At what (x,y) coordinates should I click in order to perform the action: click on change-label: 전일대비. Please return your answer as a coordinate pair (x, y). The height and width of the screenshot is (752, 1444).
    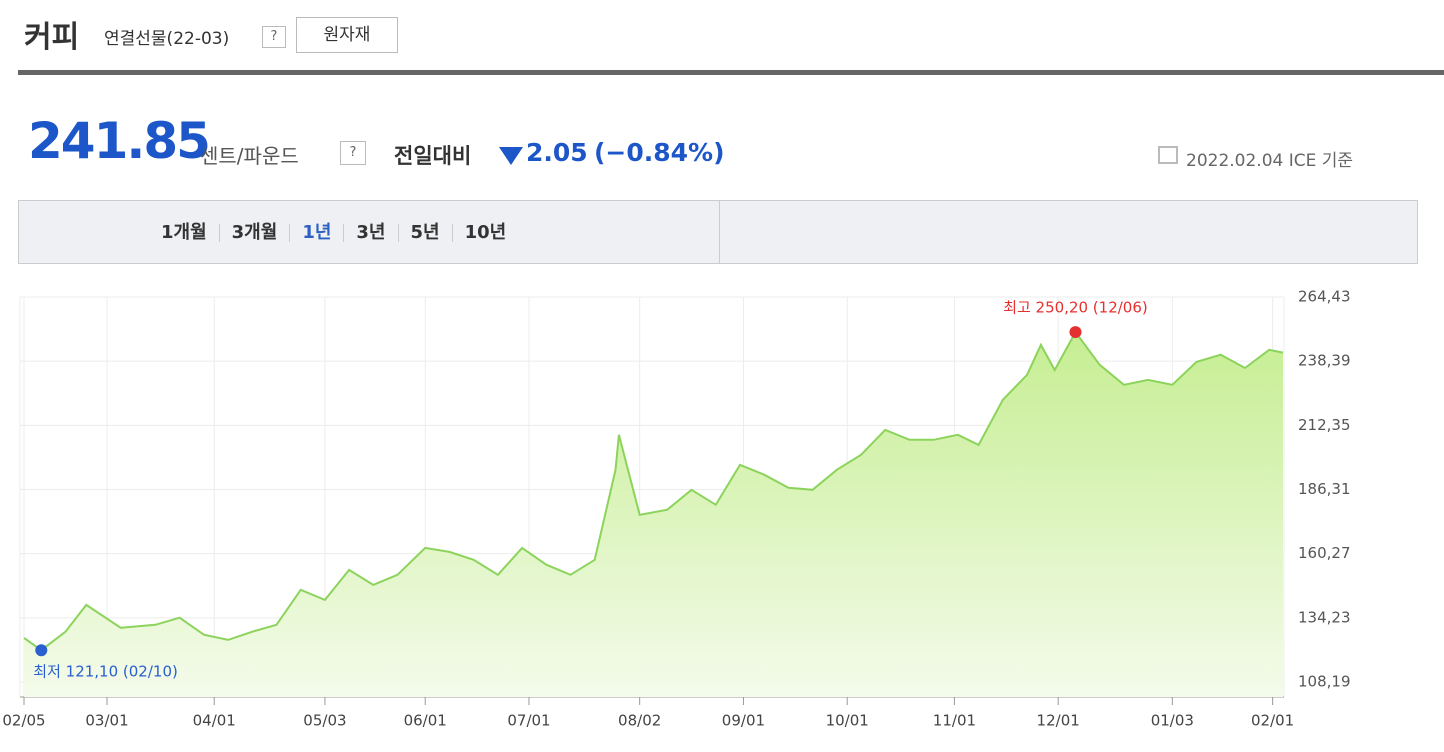
    Looking at the image, I should click on (433, 156).